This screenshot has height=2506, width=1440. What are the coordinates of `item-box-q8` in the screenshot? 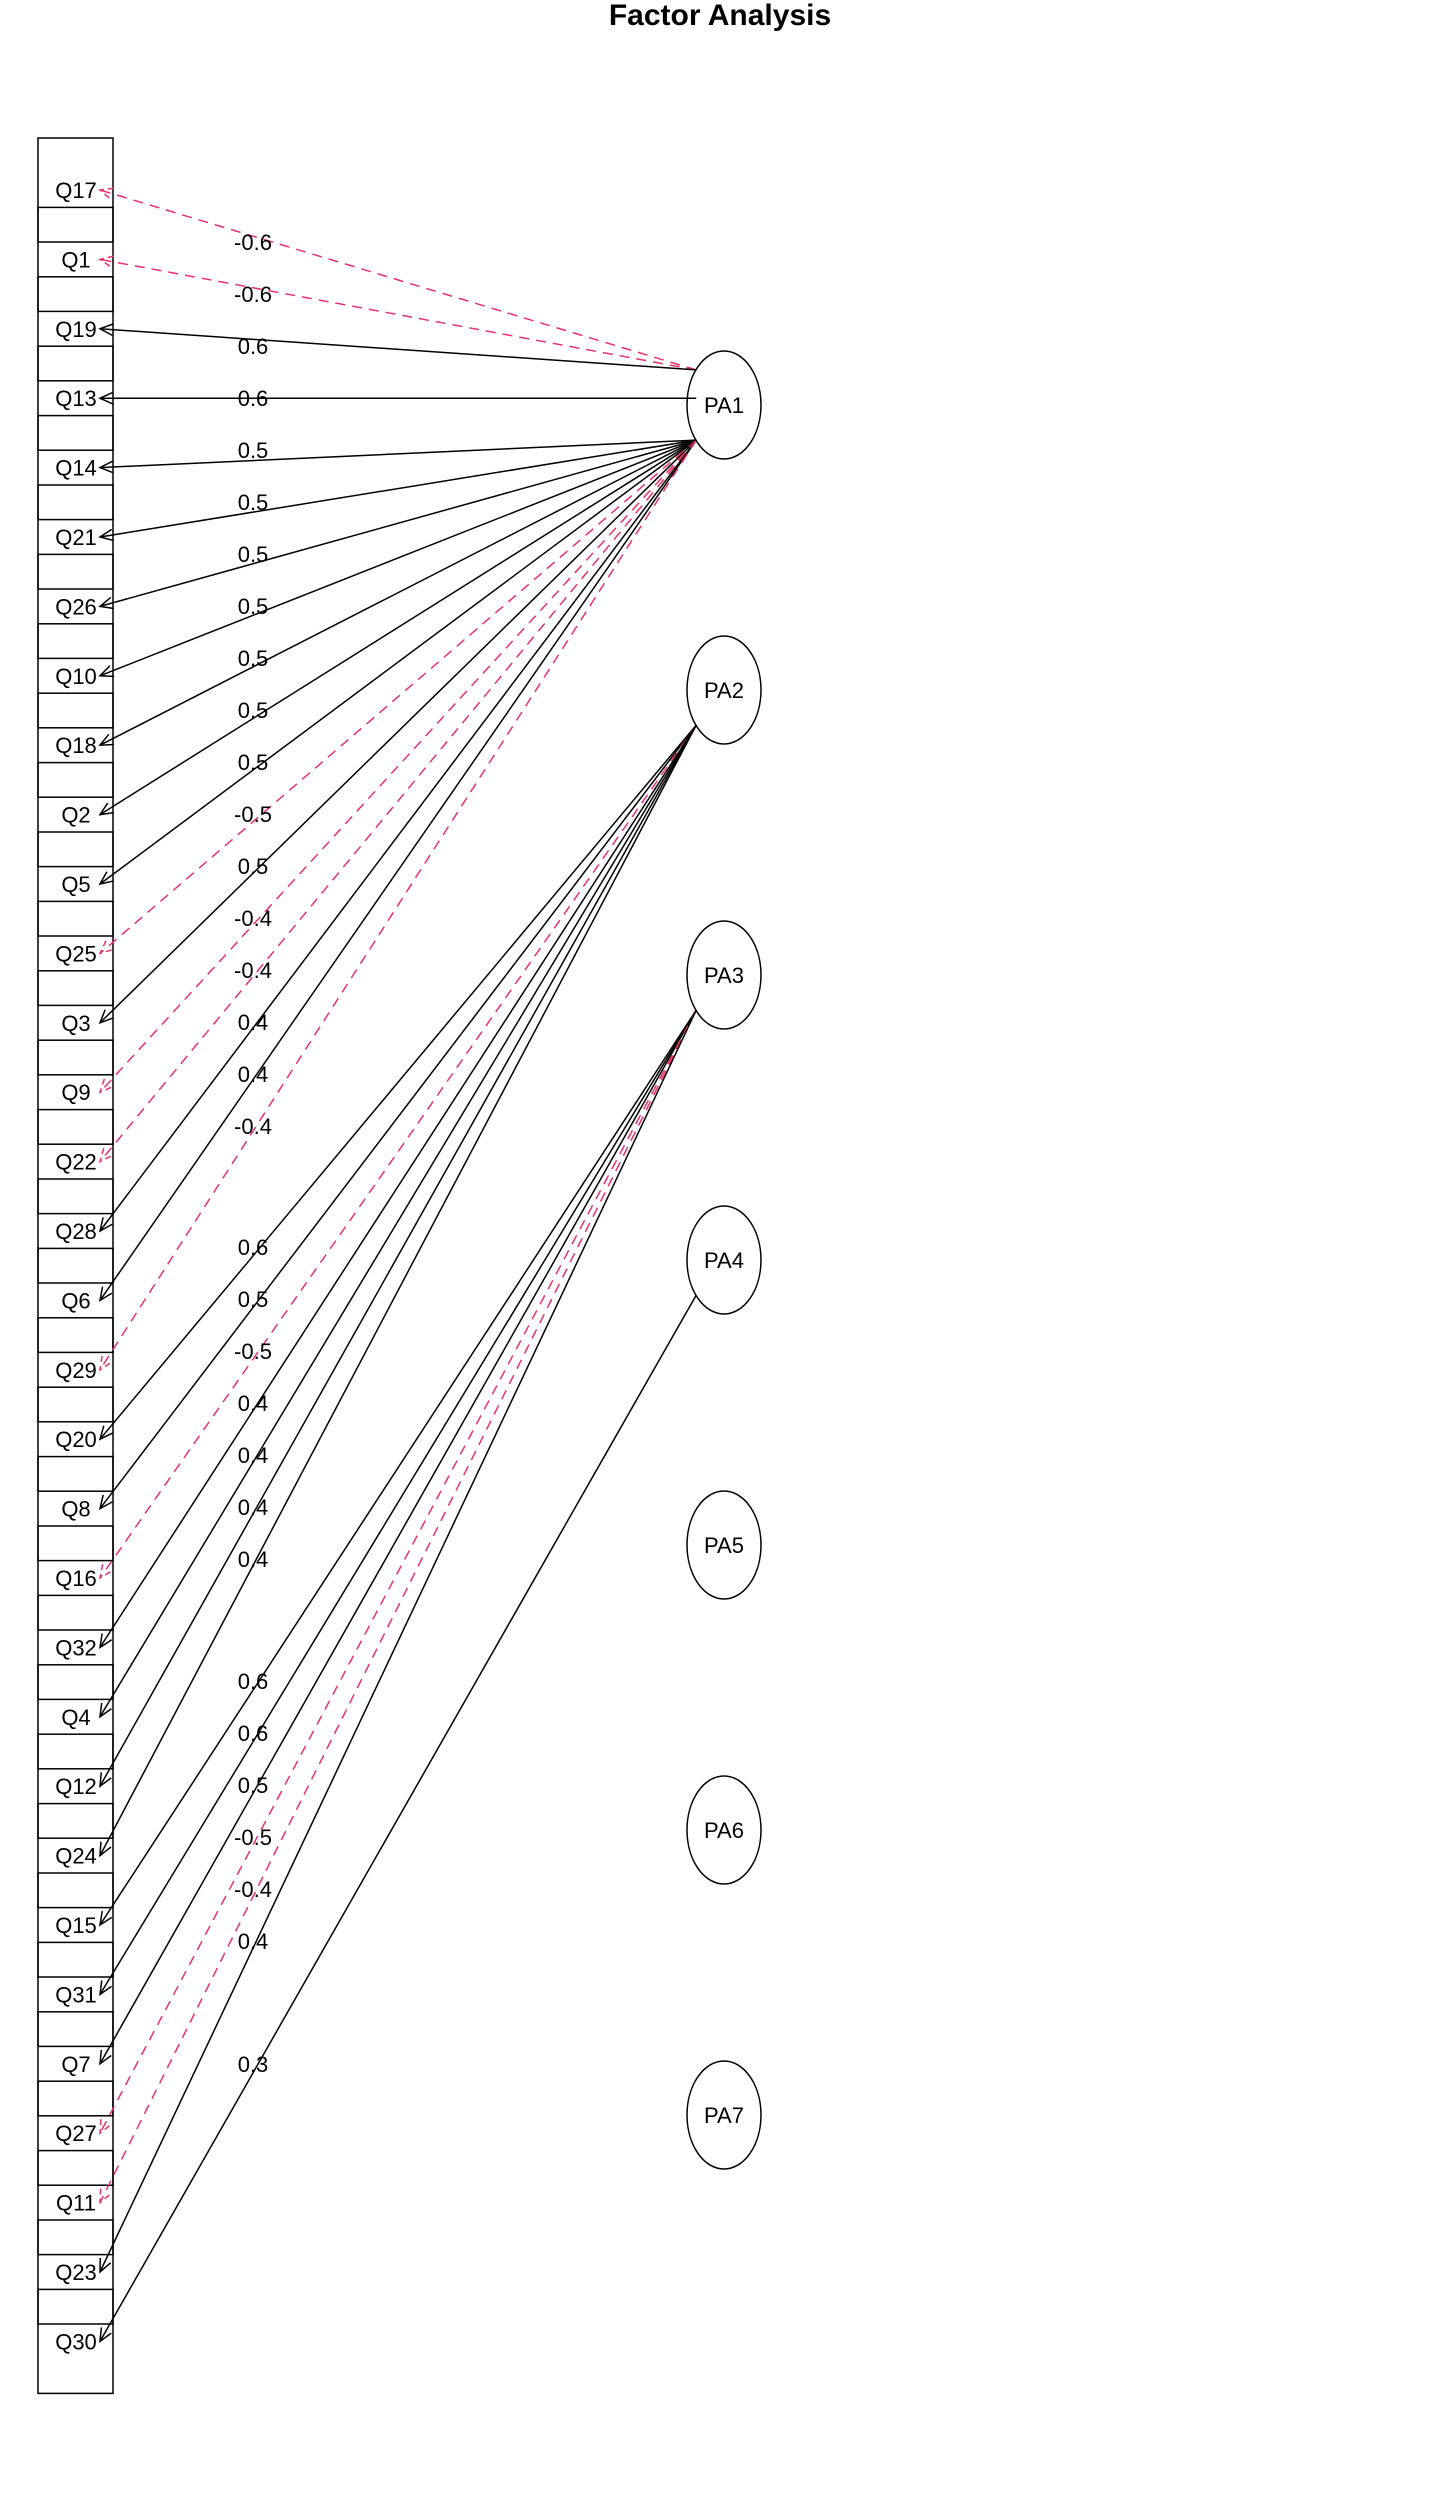 It's located at (75, 1508).